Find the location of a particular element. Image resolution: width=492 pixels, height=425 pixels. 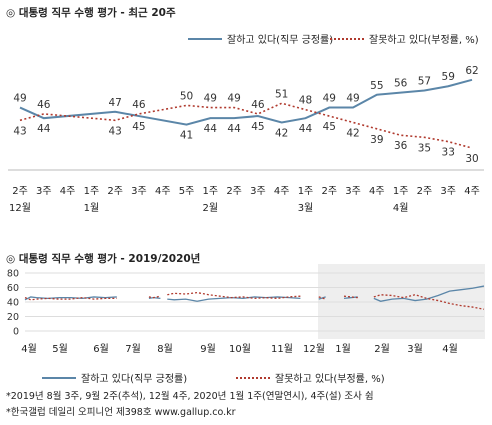

chart2-x-tick-label: 9월 is located at coordinates (208, 349).